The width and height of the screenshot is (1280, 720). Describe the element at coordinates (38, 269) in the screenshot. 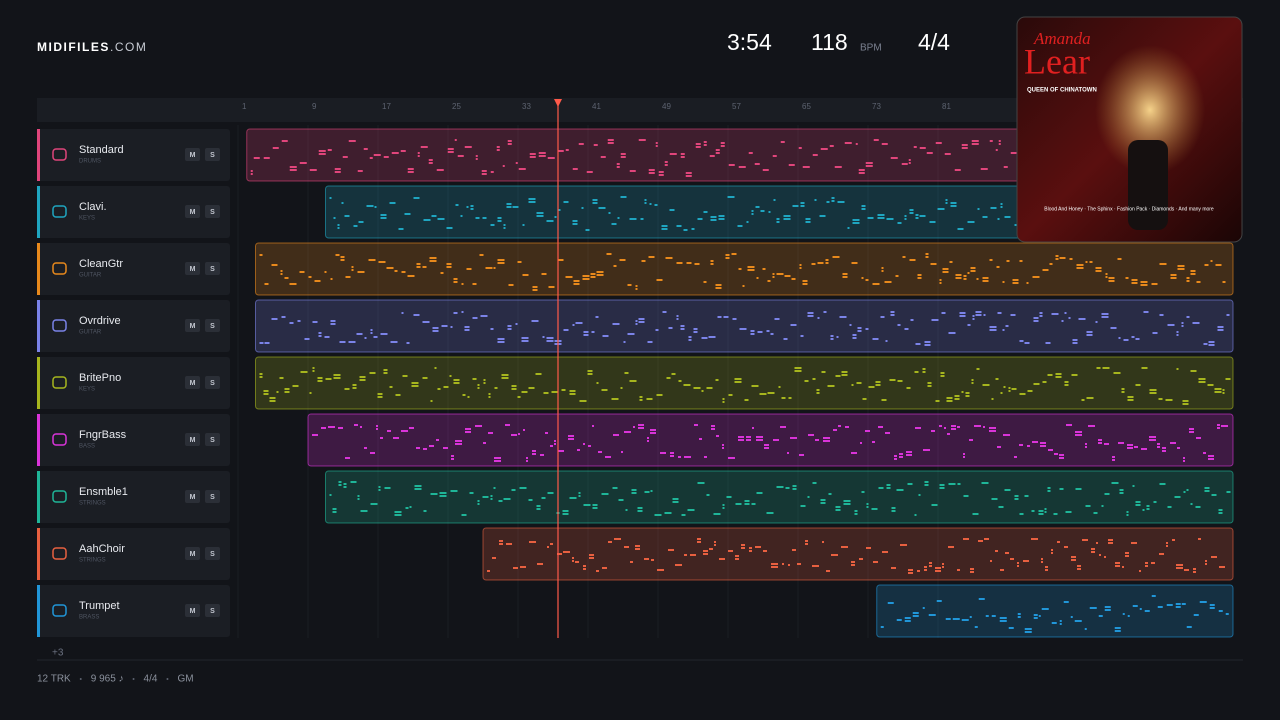

I see `track-color-stripe` at that location.